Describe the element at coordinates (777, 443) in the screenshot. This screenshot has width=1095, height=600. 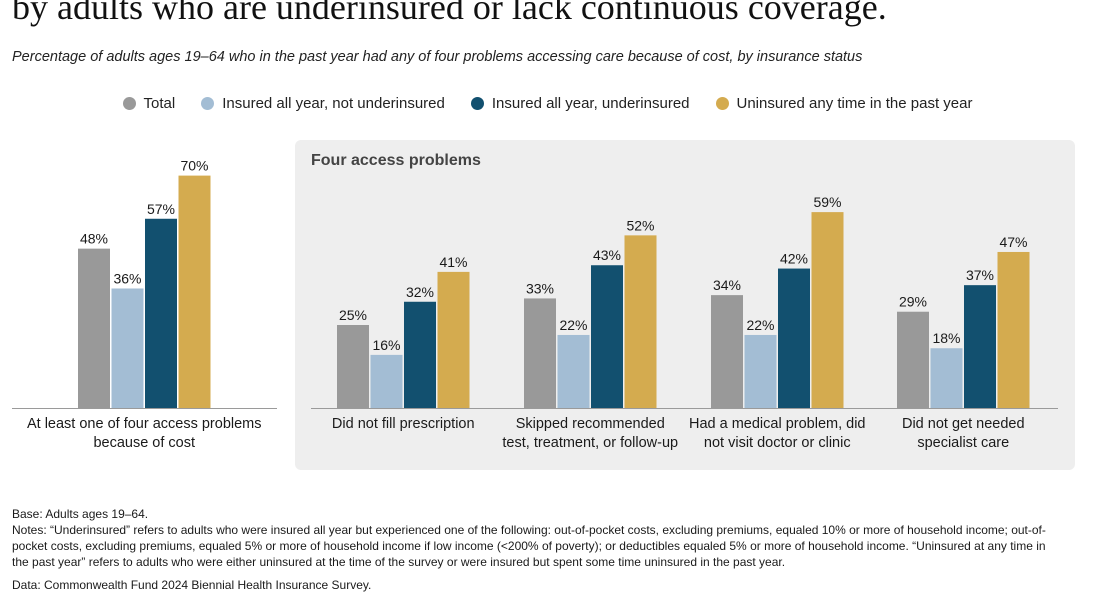
I see `category-label-4-line-2: not visit doctor or clinic` at that location.